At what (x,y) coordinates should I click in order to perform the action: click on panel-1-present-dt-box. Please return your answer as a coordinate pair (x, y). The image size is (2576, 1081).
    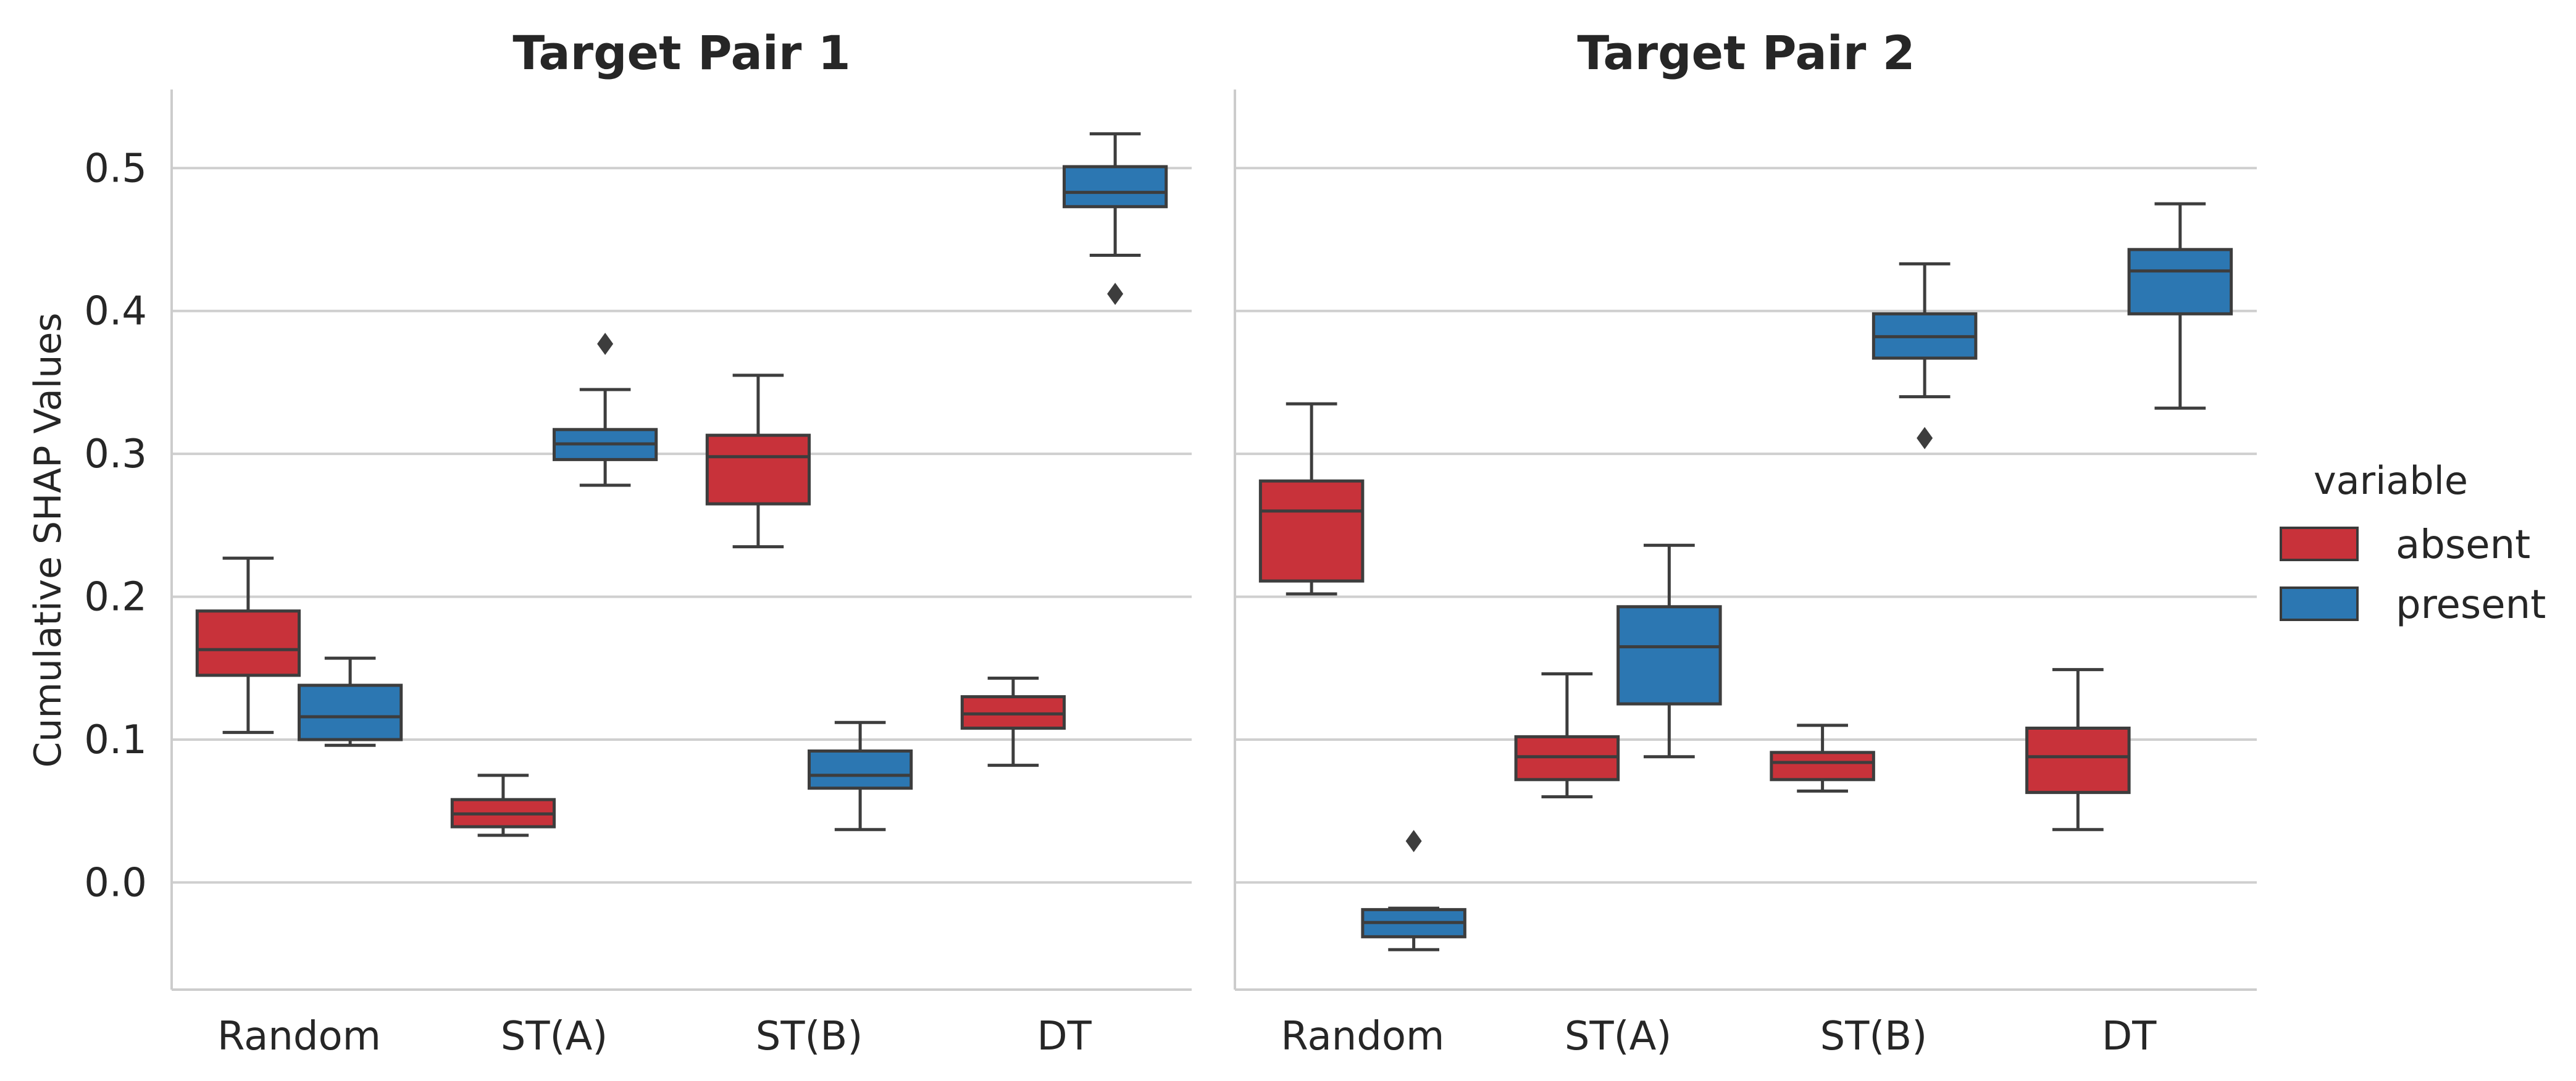
    Looking at the image, I should click on (1115, 187).